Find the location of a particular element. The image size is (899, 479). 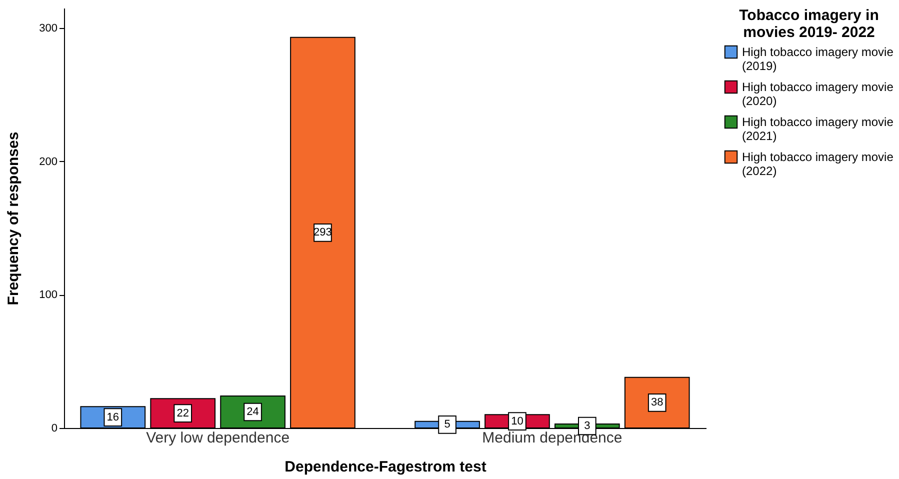

legend-label: High tobacco imagery movie (2020) is located at coordinates (818, 94).